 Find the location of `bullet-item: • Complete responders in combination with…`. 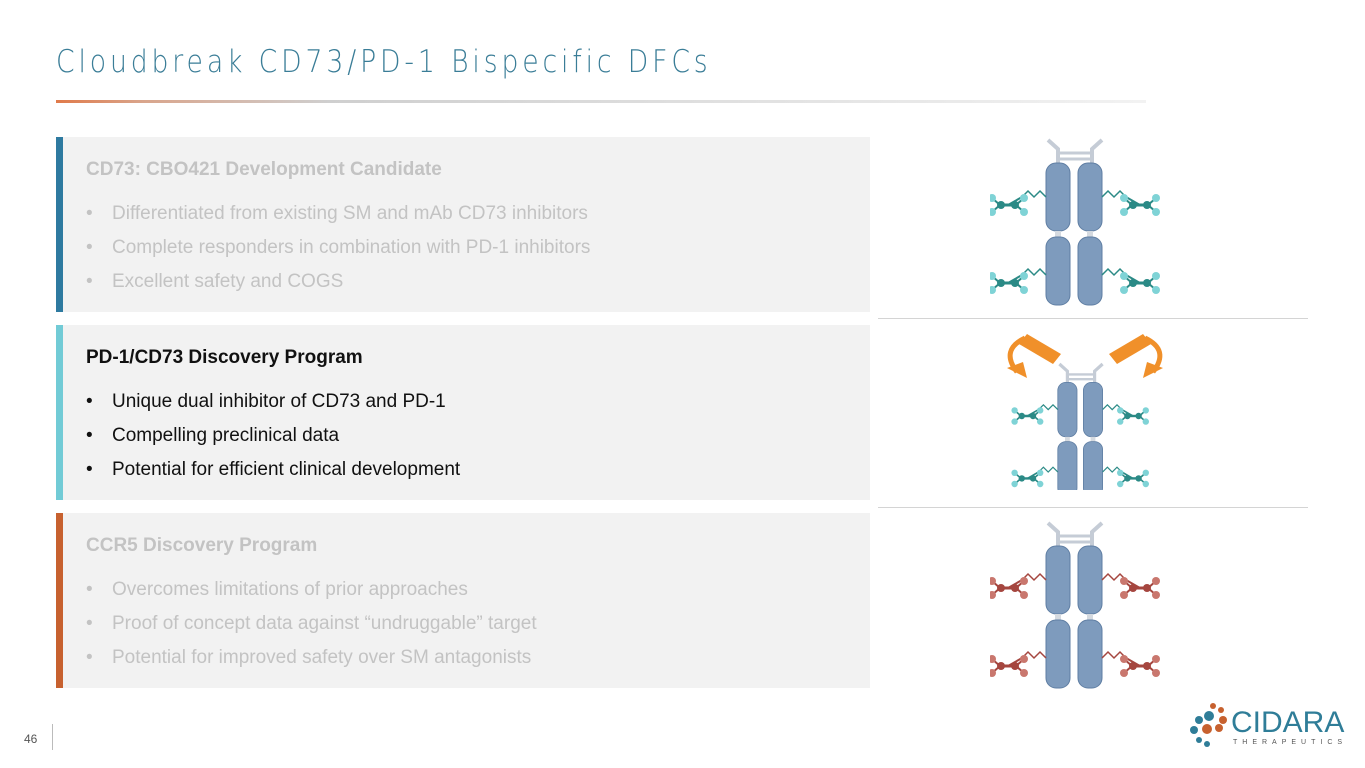

bullet-item: • Complete responders in combination with… is located at coordinates (338, 247).